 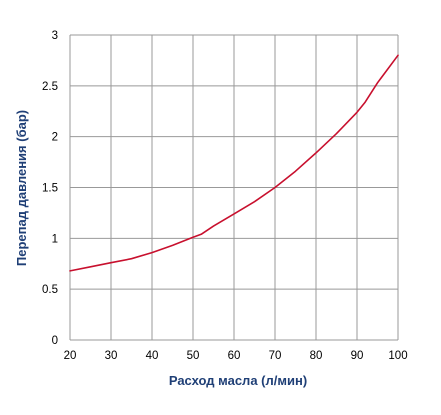 What do you see at coordinates (357, 356) in the screenshot?
I see `x-tick-label: 90` at bounding box center [357, 356].